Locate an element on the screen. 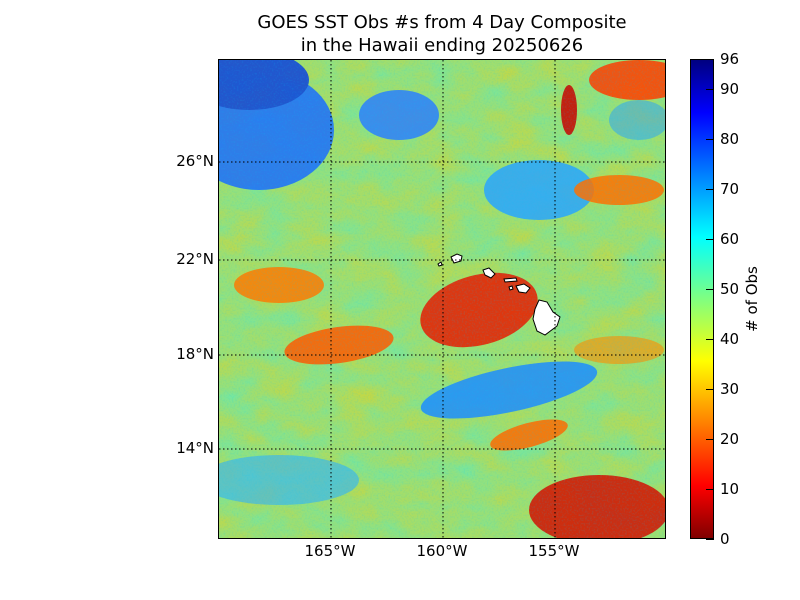  lat-label-22n: 22°N is located at coordinates (195, 259).